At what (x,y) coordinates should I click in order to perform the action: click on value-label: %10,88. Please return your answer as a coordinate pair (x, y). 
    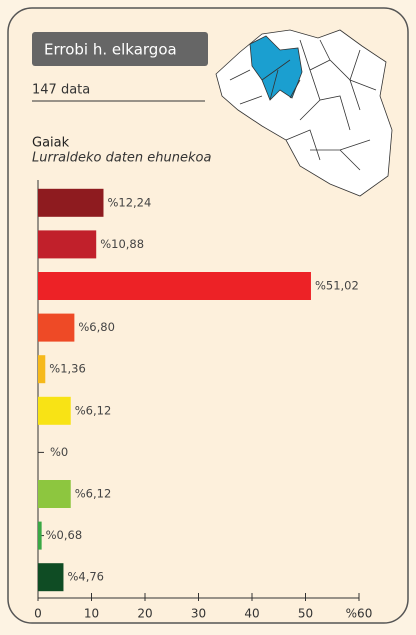
    Looking at the image, I should click on (122, 244).